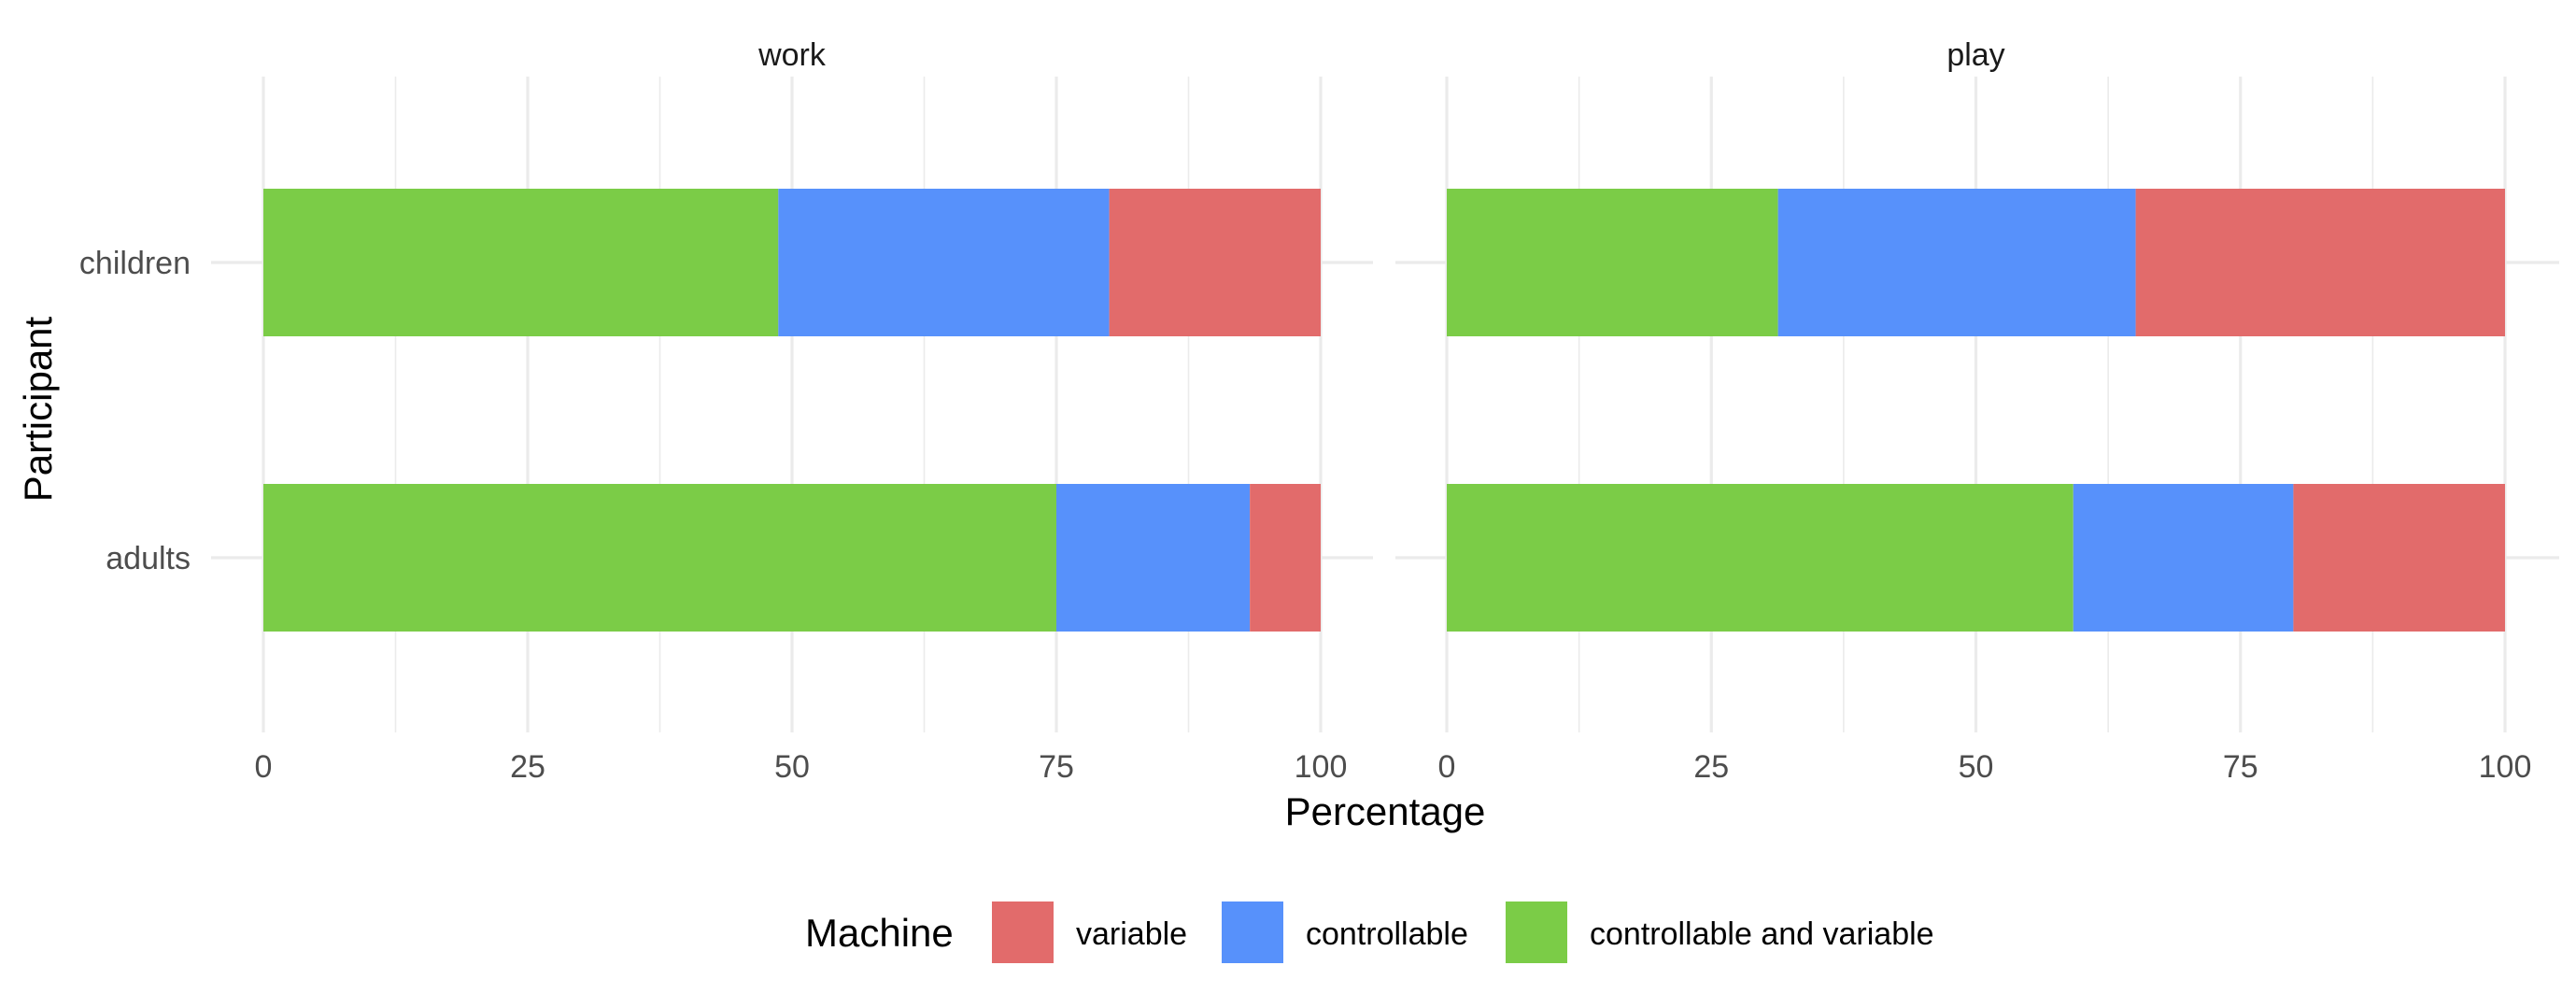 The width and height of the screenshot is (2576, 1008). What do you see at coordinates (264, 767) in the screenshot?
I see `x-tick-label-work: 0` at bounding box center [264, 767].